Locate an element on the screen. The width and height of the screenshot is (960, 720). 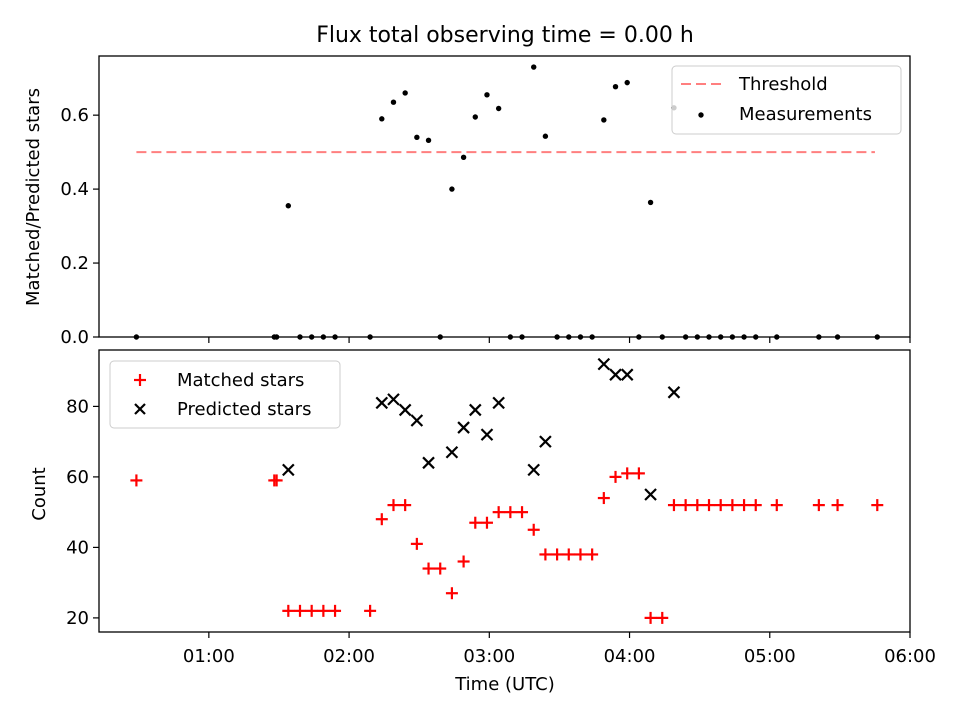
bottom-ytick-label: 20 is located at coordinates (77, 618).